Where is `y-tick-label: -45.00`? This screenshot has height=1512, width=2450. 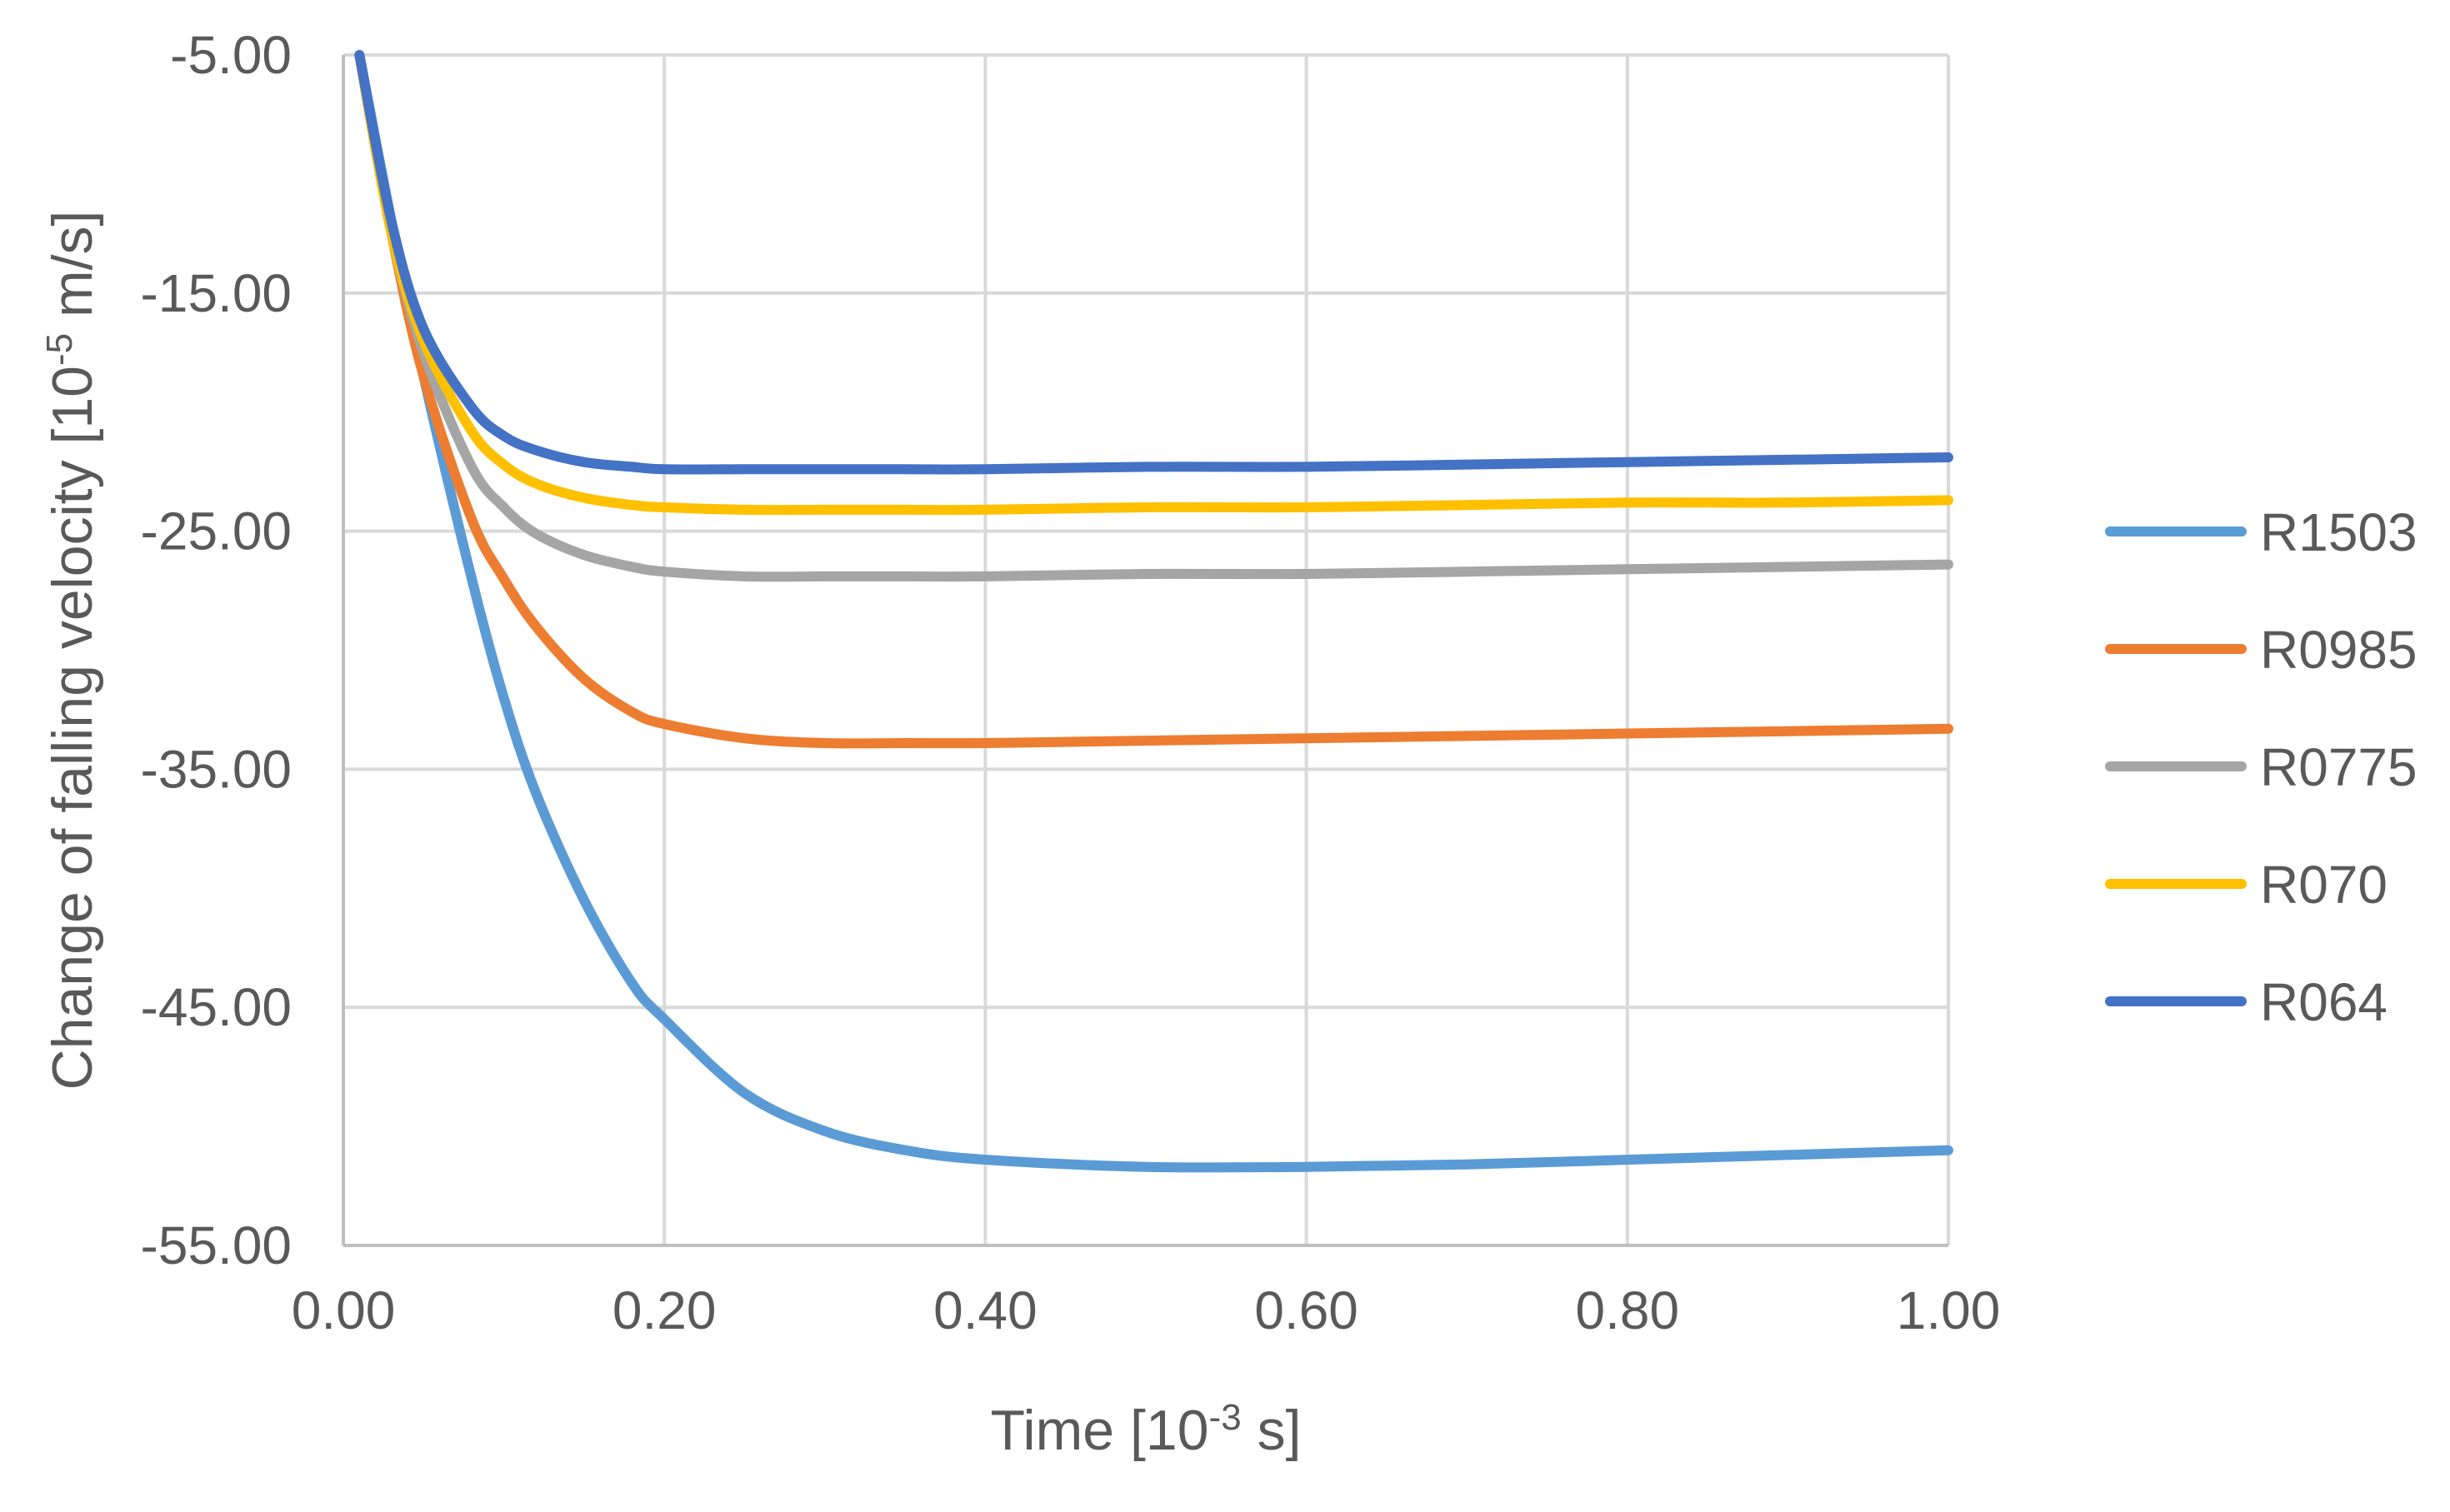 y-tick-label: -45.00 is located at coordinates (217, 1007).